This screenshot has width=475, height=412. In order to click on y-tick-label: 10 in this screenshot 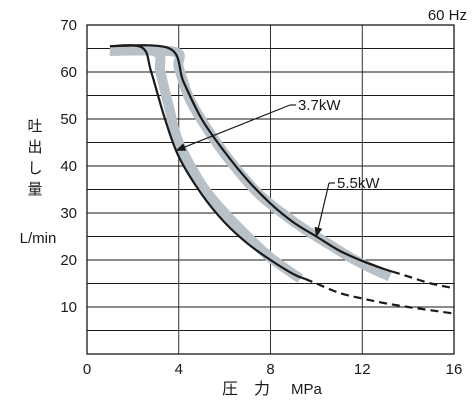, I will do `click(68, 307)`.